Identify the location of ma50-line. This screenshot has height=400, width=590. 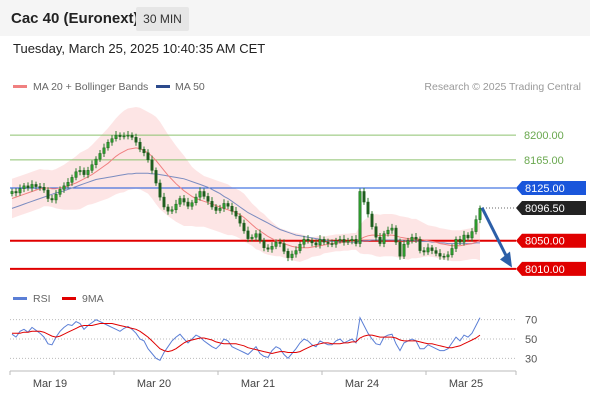
(245, 208).